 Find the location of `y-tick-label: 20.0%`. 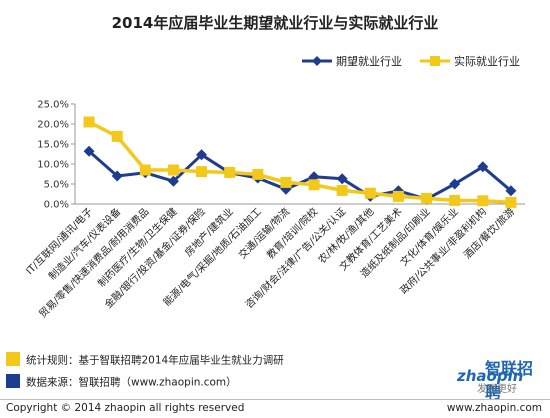

y-tick-label: 20.0% is located at coordinates (53, 125).